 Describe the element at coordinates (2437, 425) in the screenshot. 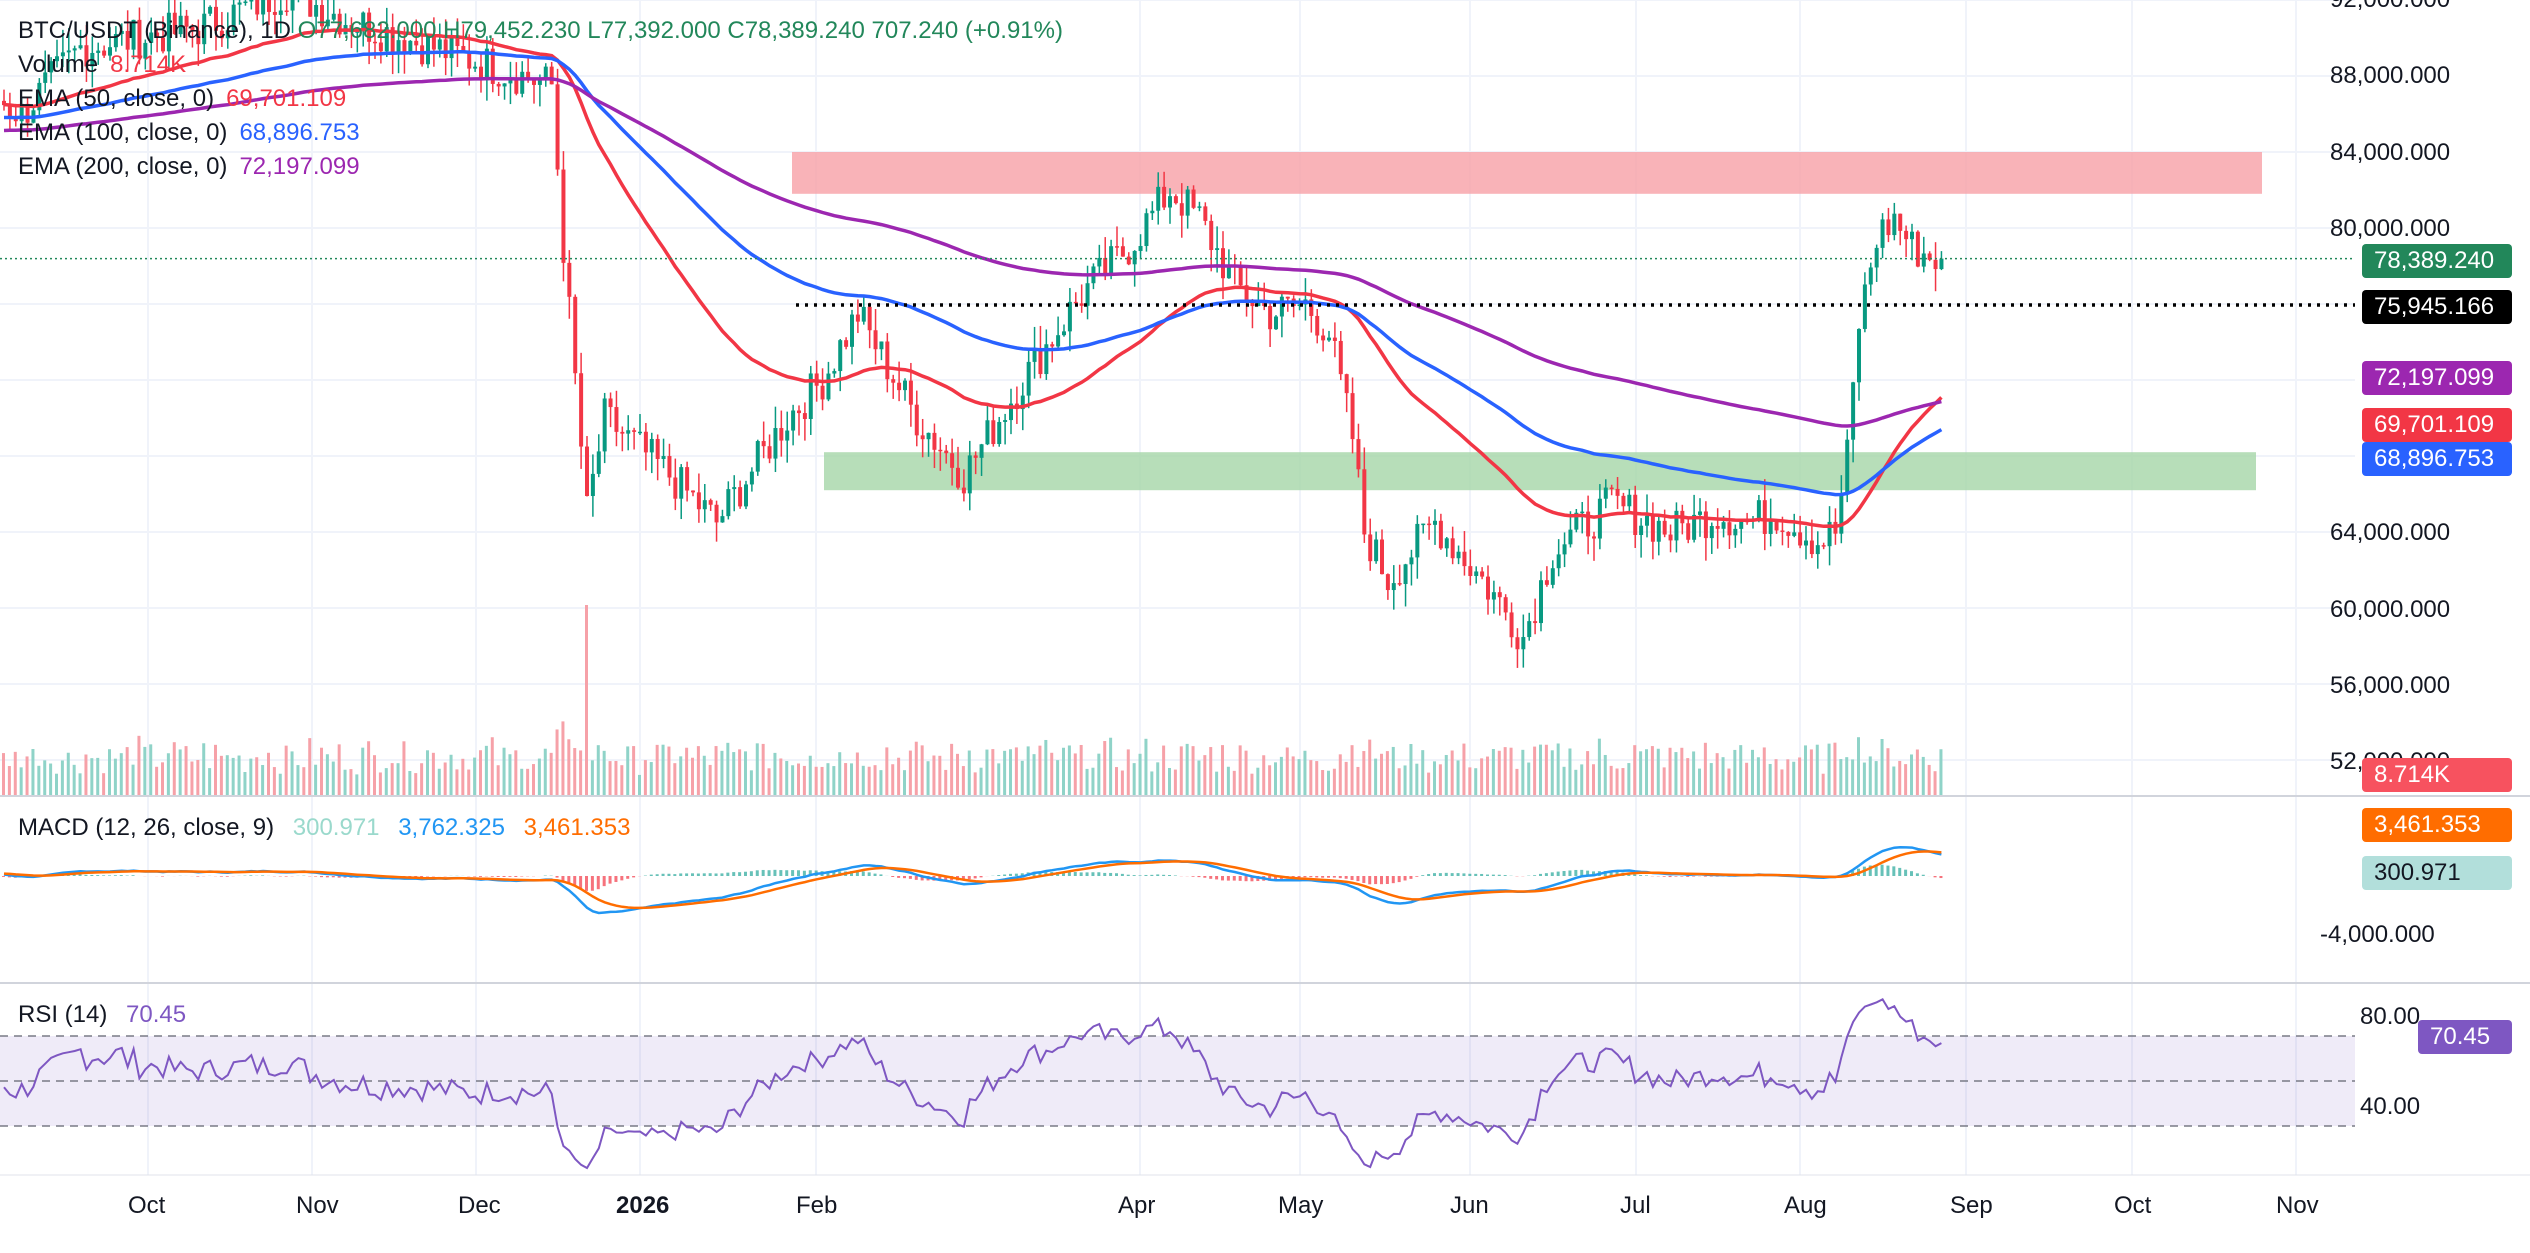

I see `ema50-badge: 69,701.109` at that location.